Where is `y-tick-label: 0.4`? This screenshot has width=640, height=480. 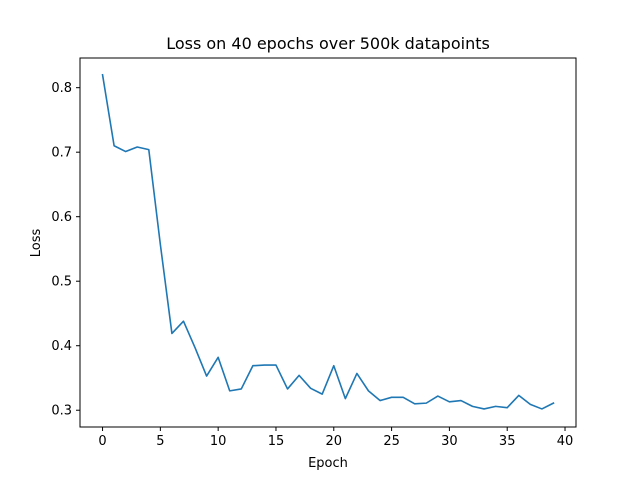
y-tick-label: 0.4 is located at coordinates (61, 346).